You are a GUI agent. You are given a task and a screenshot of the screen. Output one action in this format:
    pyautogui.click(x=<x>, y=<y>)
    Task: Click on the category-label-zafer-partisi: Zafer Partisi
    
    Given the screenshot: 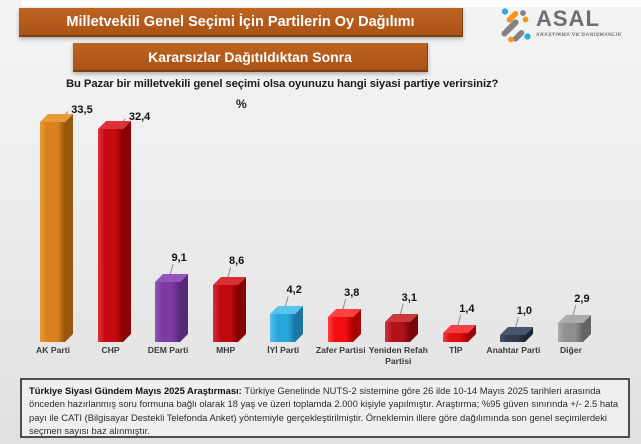 What is the action you would take?
    pyautogui.click(x=340, y=350)
    